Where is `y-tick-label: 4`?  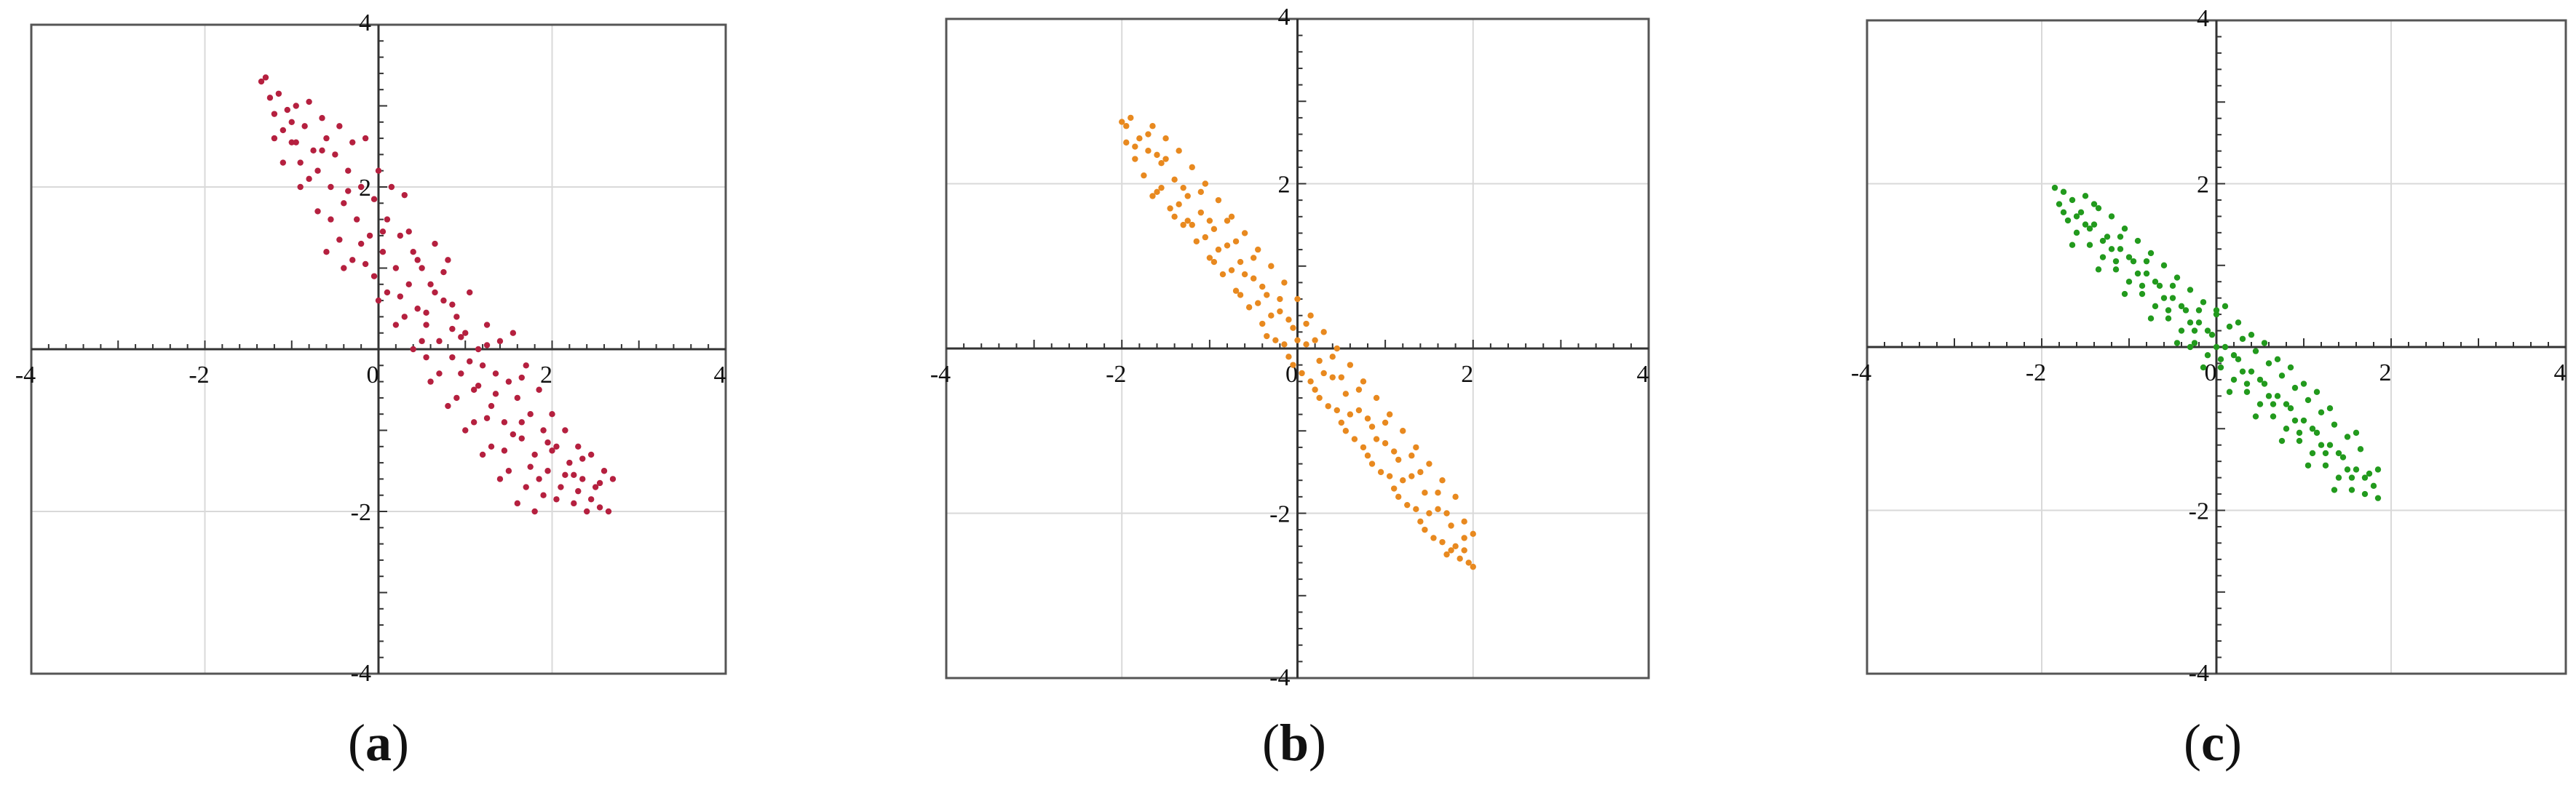 y-tick-label: 4 is located at coordinates (1284, 17).